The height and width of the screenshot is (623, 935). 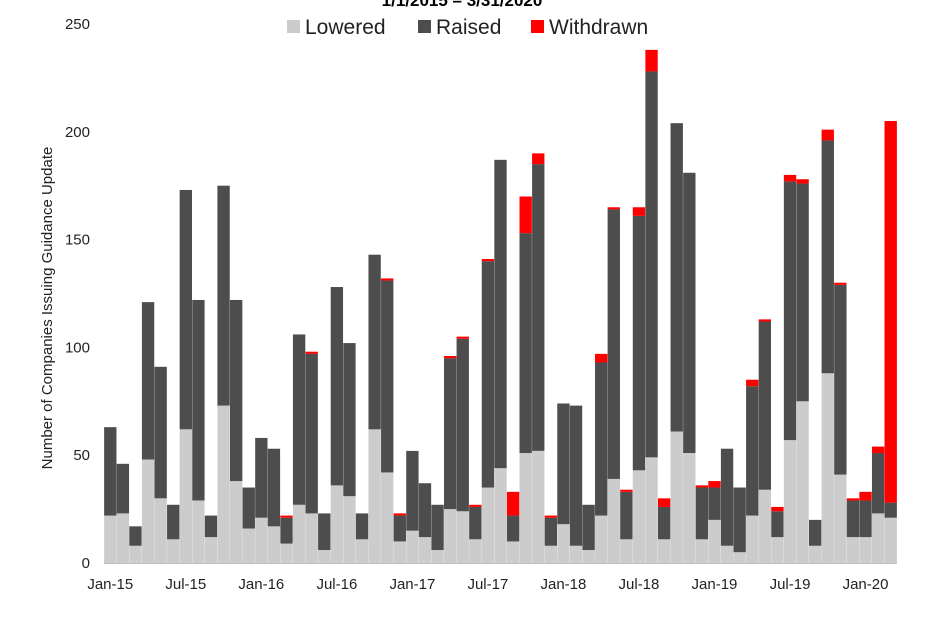 I want to click on legend: Lowered Raised Withdrawn, so click(x=467, y=27).